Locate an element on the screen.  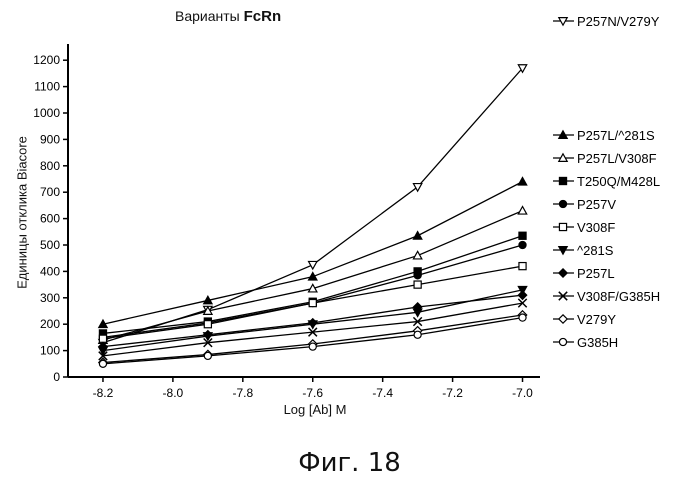
legend-marker-v279y is located at coordinates (563, 319).